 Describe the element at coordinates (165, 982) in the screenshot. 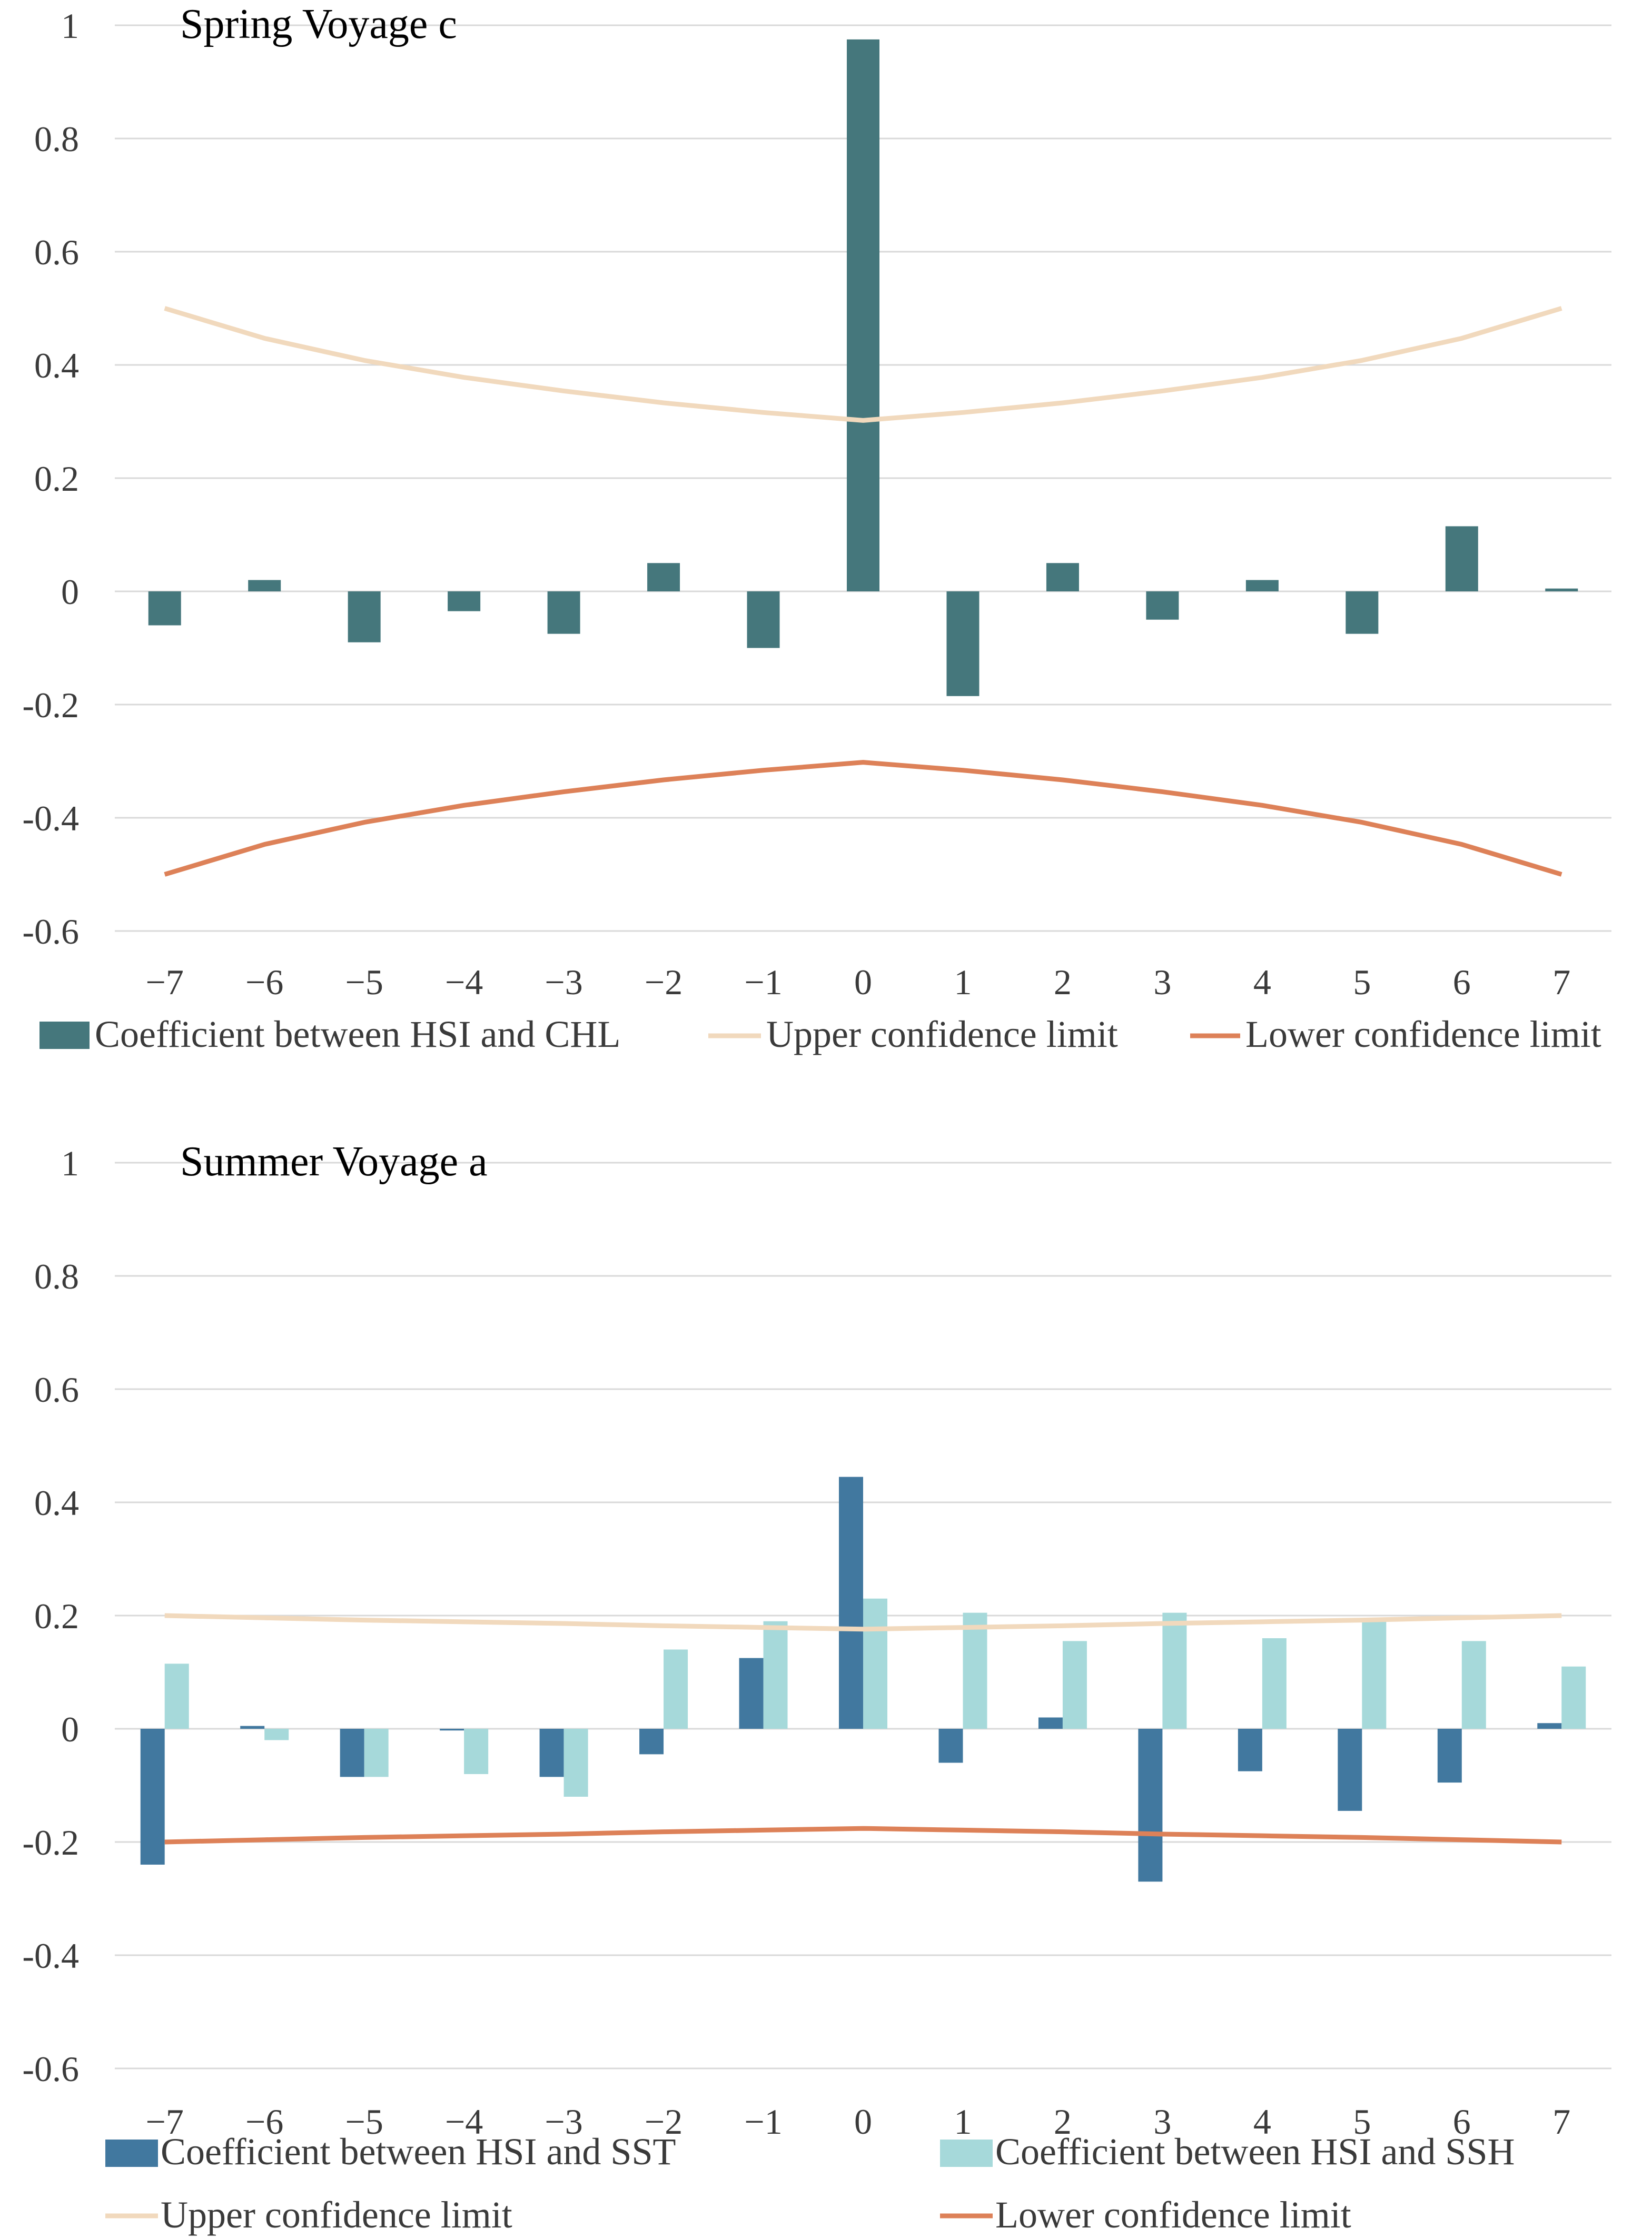

I see `x-tick-label: −7` at that location.